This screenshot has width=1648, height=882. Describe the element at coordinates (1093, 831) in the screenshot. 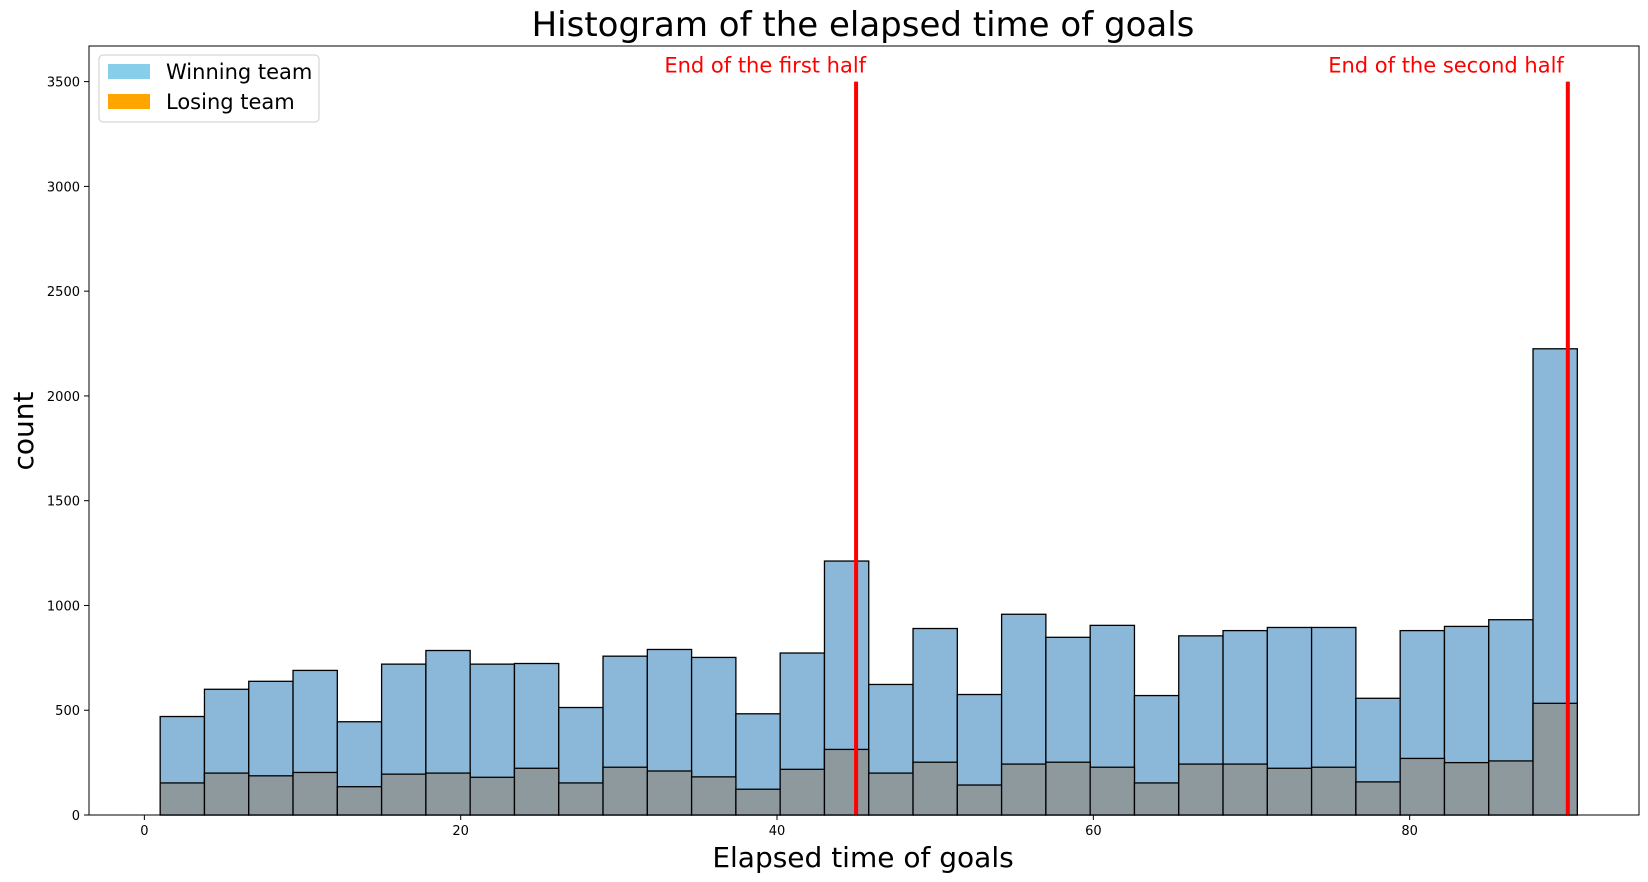

I see `x-tick-label: 60` at that location.